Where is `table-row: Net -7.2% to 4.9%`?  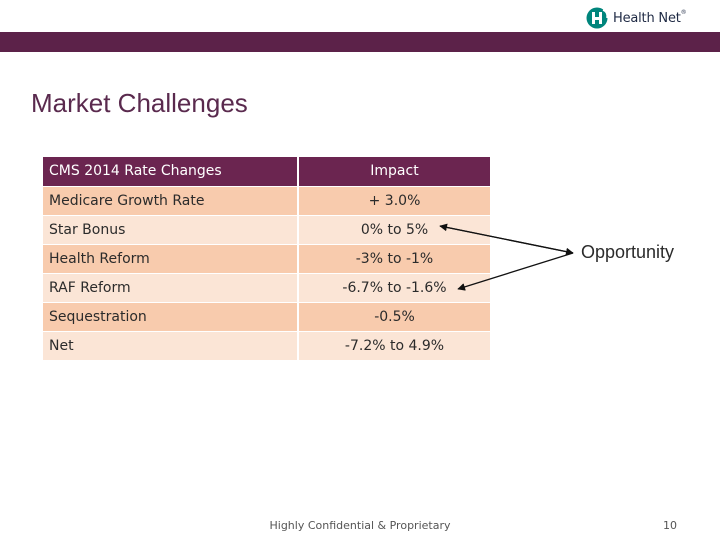
table-row: Net -7.2% to 4.9% is located at coordinates (266, 346).